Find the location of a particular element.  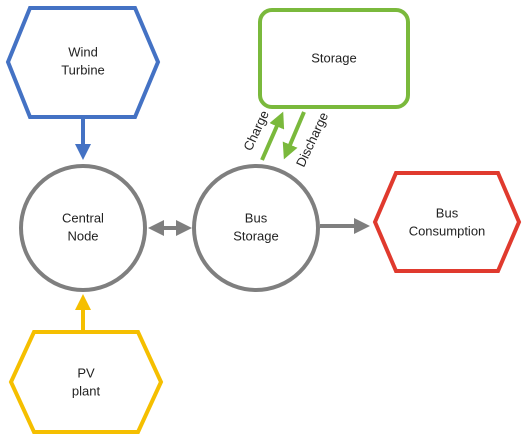

node-label: Turbine is located at coordinates (83, 69).